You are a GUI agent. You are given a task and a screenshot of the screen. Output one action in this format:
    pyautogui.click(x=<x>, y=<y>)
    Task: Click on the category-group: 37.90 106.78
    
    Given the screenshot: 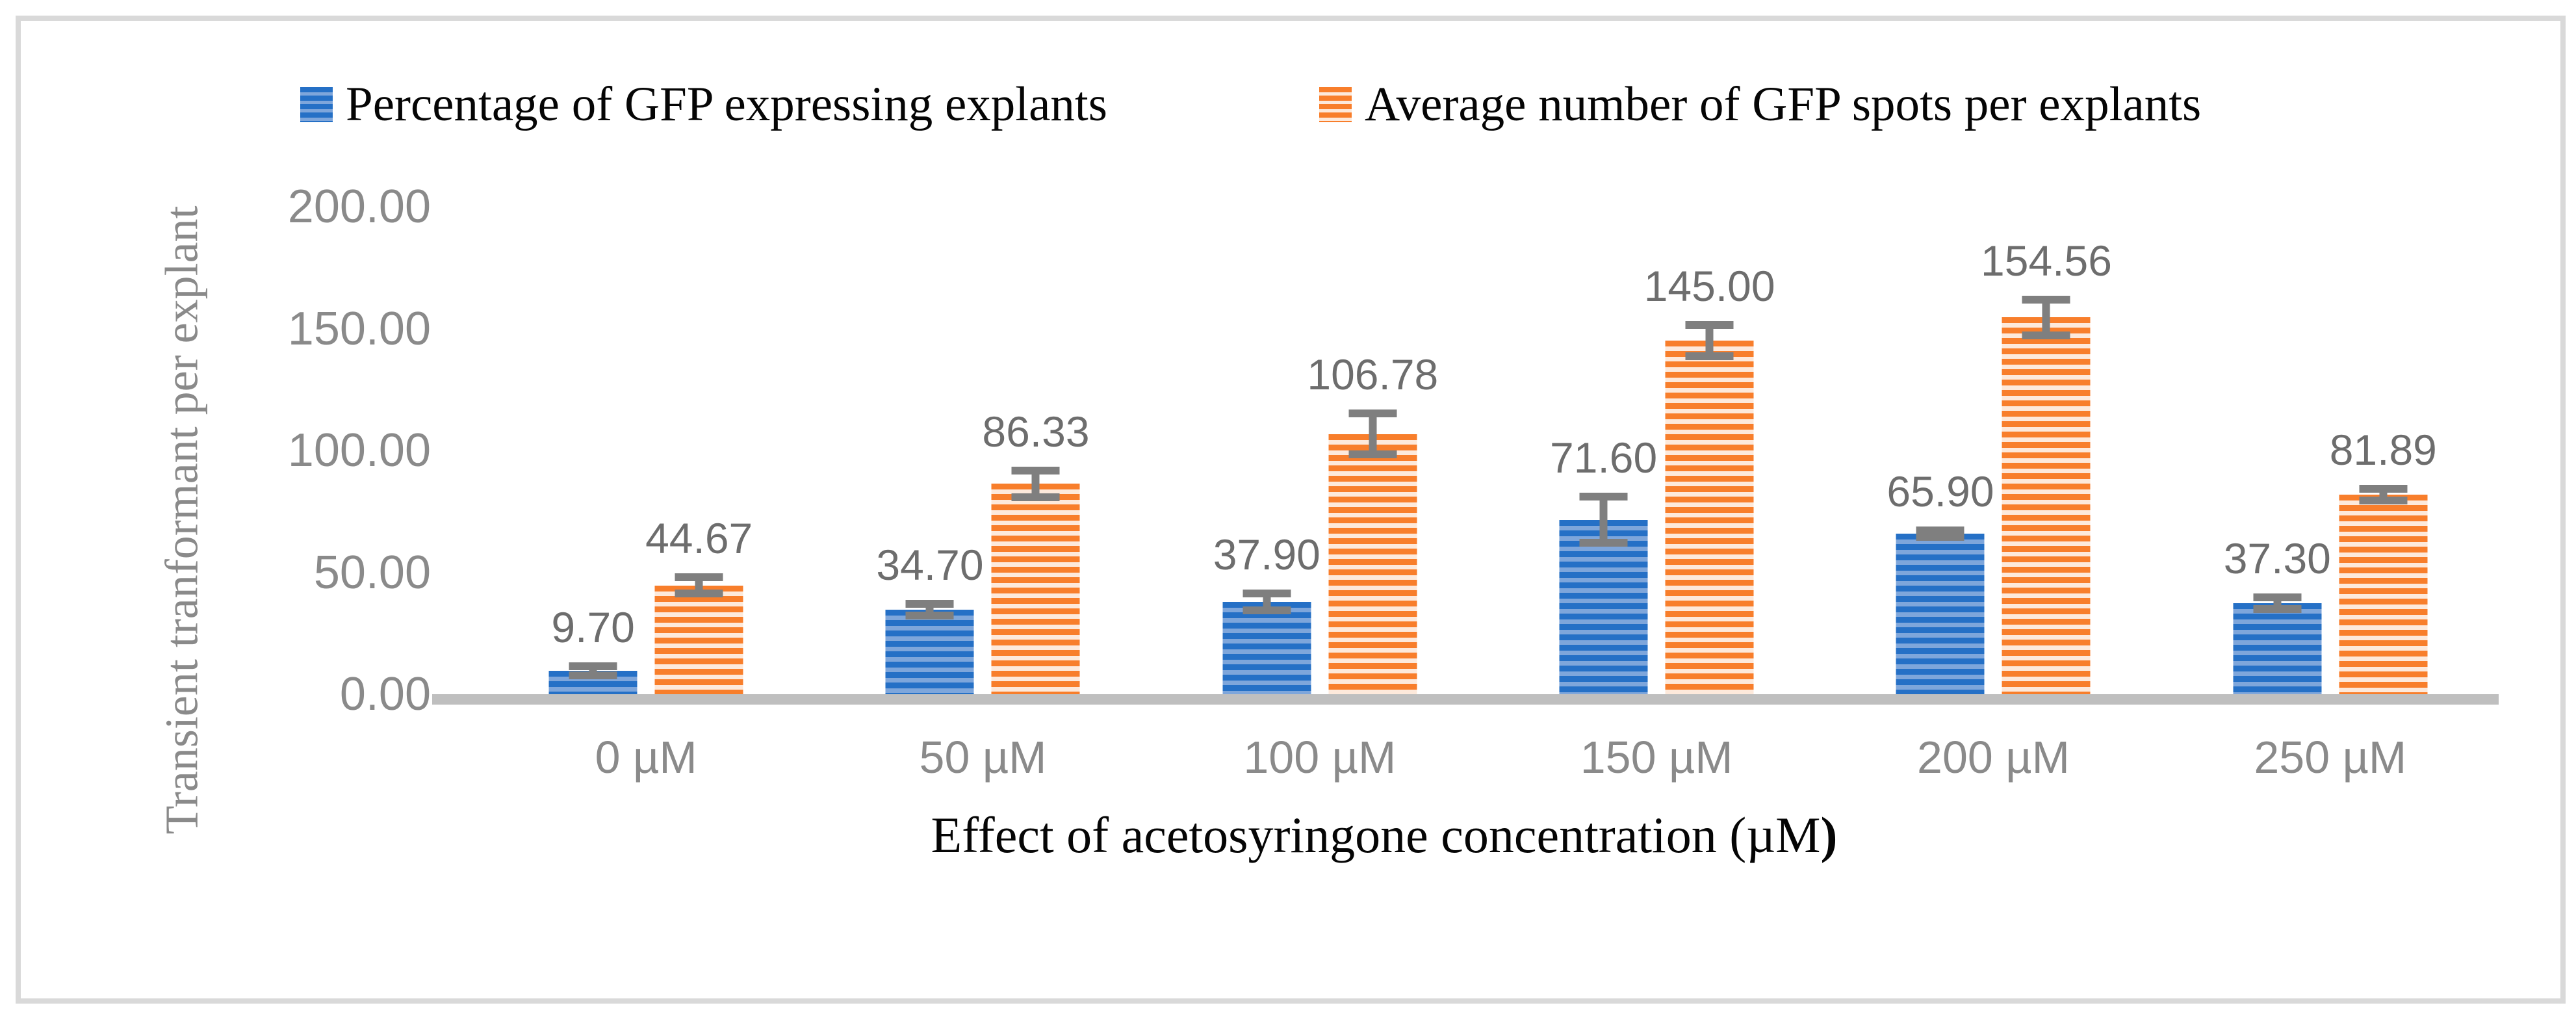 What is the action you would take?
    pyautogui.click(x=1320, y=450)
    